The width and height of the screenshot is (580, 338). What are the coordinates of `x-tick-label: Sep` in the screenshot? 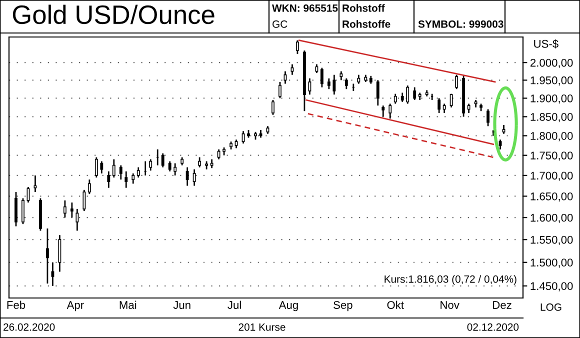 It's located at (343, 306).